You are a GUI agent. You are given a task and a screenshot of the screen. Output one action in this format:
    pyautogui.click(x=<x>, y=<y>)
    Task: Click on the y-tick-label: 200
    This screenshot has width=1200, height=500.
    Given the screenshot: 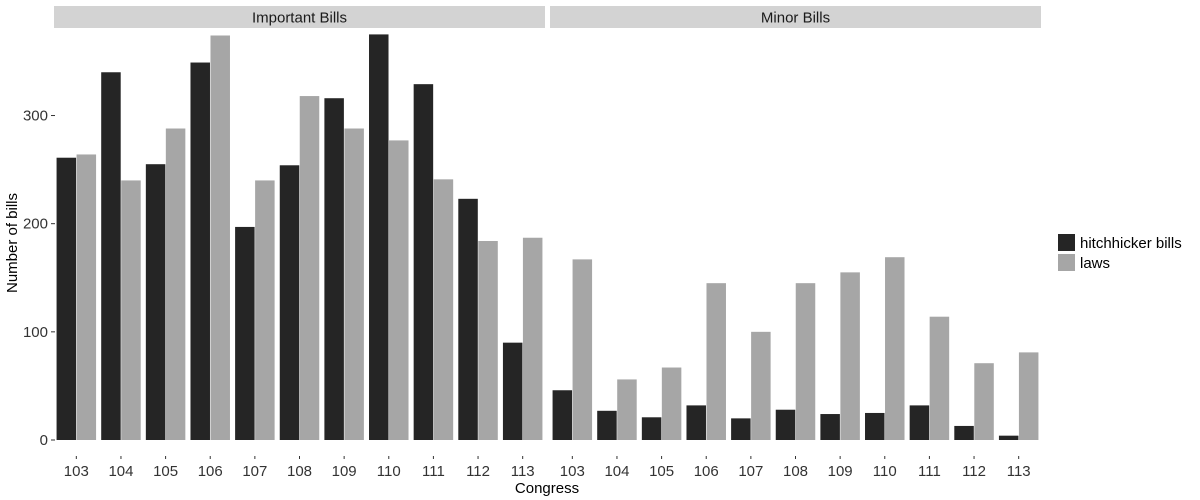 What is the action you would take?
    pyautogui.click(x=35, y=224)
    